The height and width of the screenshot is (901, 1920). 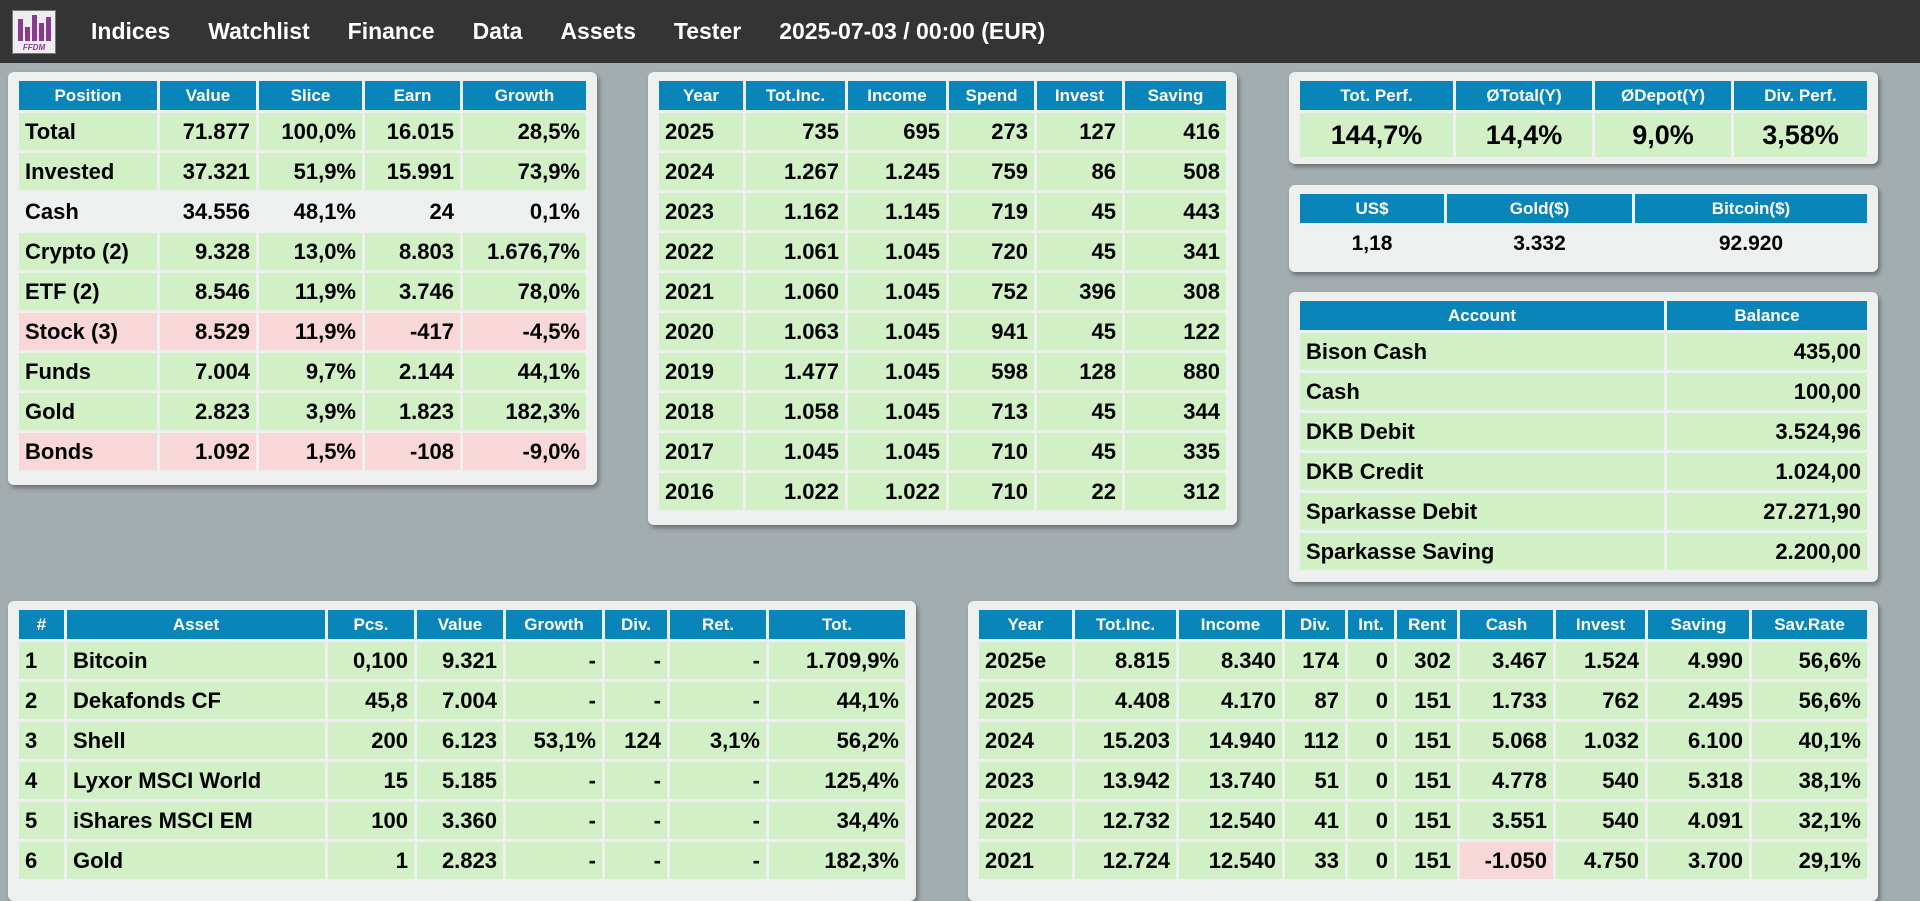 What do you see at coordinates (1698, 624) in the screenshot?
I see `col-annual-saving: Saving` at bounding box center [1698, 624].